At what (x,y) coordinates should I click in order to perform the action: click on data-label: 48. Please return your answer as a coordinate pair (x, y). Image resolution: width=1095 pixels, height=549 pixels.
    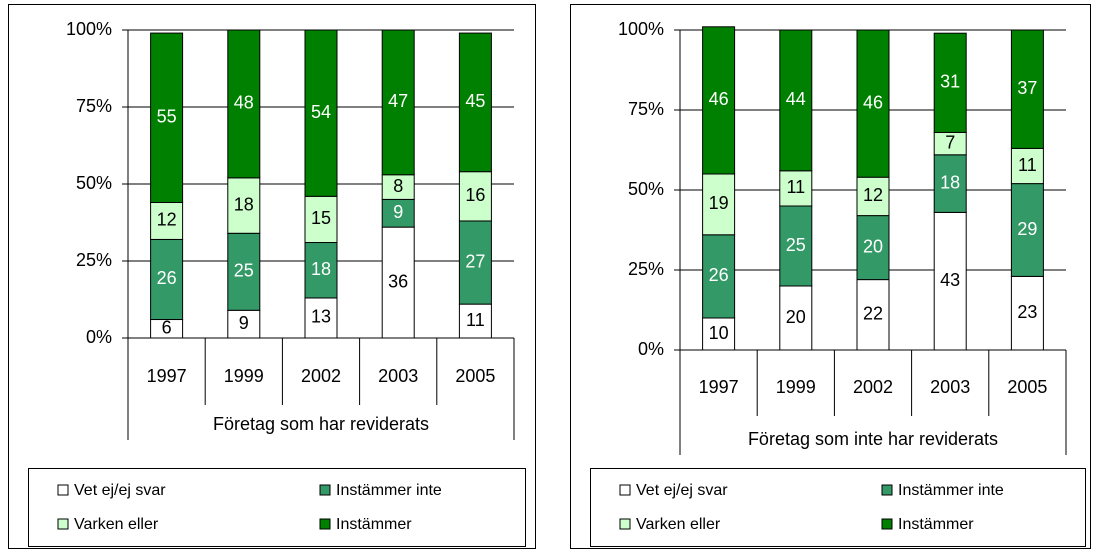
    Looking at the image, I should click on (244, 103).